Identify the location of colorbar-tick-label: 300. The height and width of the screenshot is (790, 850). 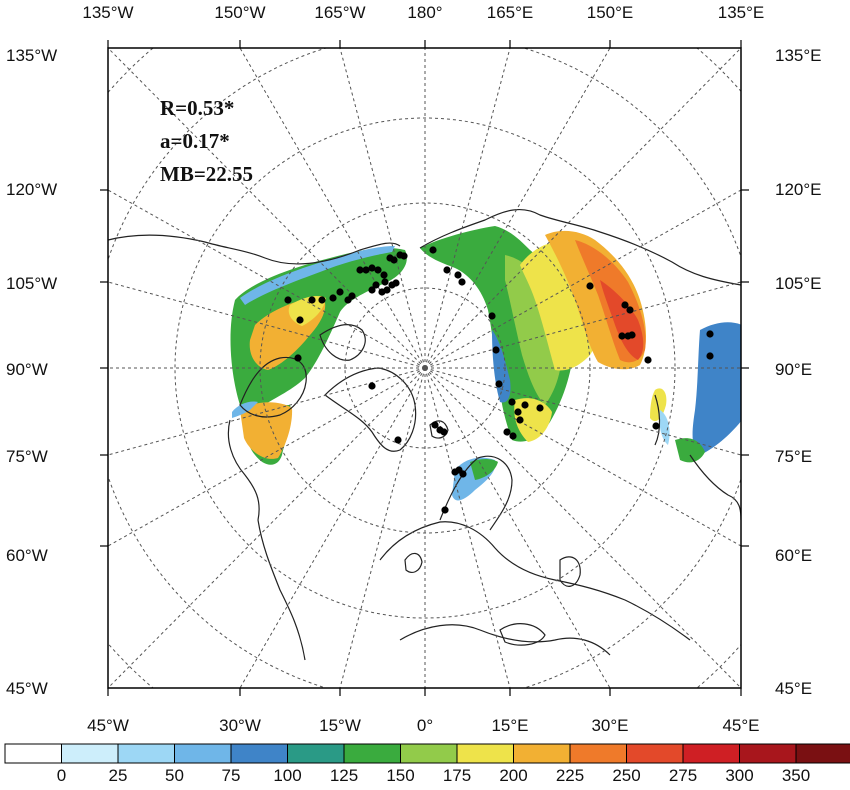
(739, 775).